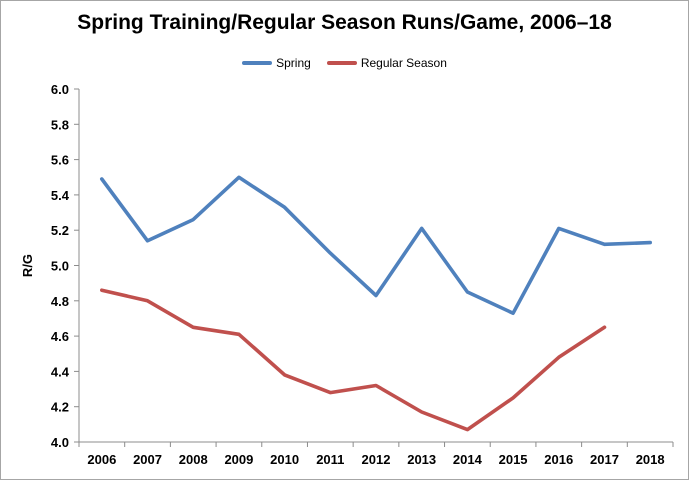 This screenshot has height=480, width=689. What do you see at coordinates (421, 459) in the screenshot?
I see `x-tick-label: 2013` at bounding box center [421, 459].